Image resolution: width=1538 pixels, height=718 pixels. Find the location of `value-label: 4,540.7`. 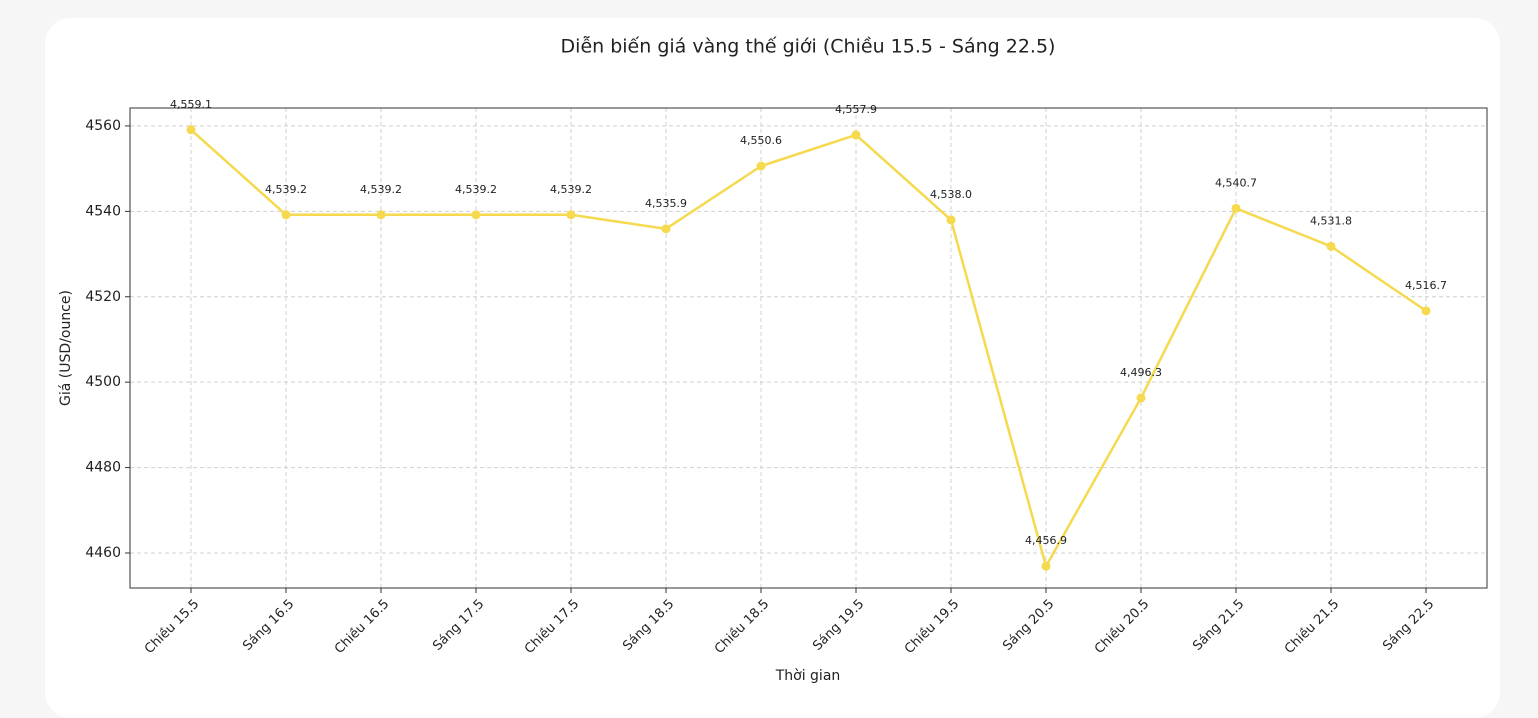

value-label: 4,540.7 is located at coordinates (1236, 182).